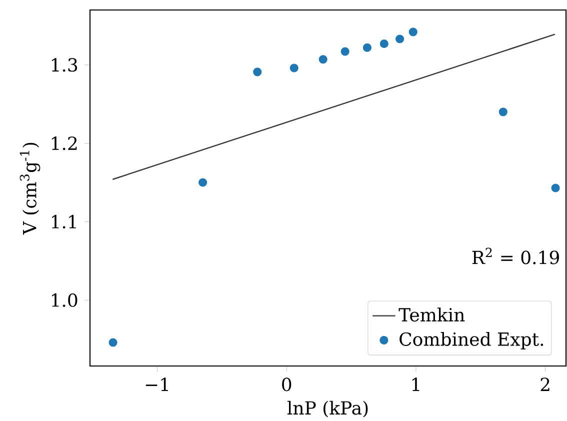  I want to click on annotation: R$^{2}$ = 0.19, so click(515, 256).